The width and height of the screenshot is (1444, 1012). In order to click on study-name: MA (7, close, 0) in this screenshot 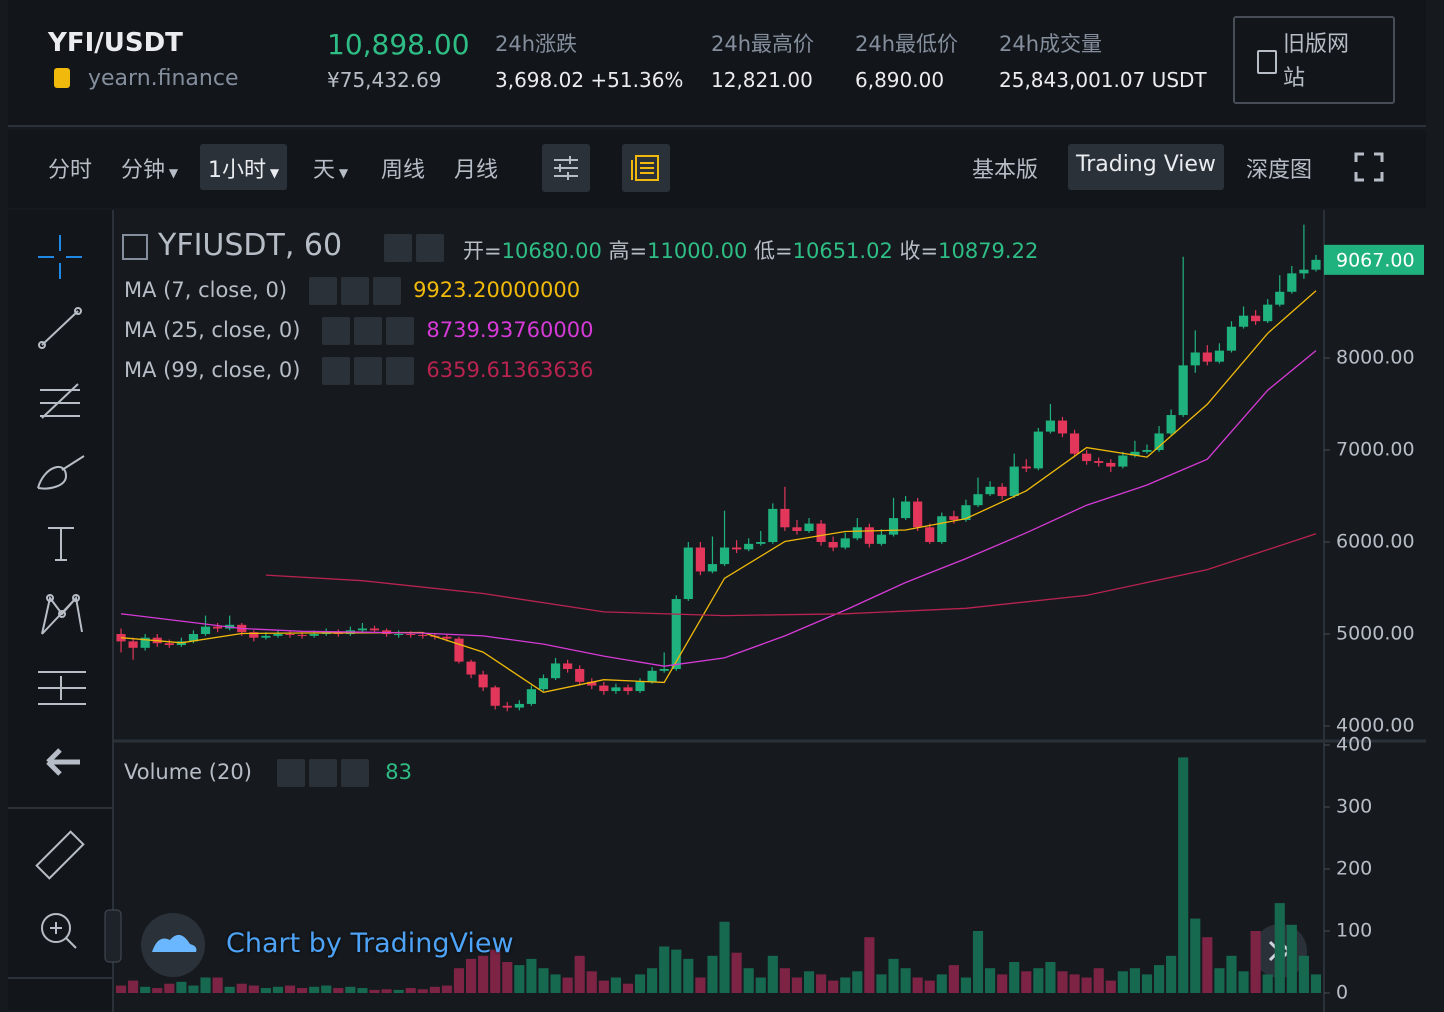, I will do `click(206, 290)`.